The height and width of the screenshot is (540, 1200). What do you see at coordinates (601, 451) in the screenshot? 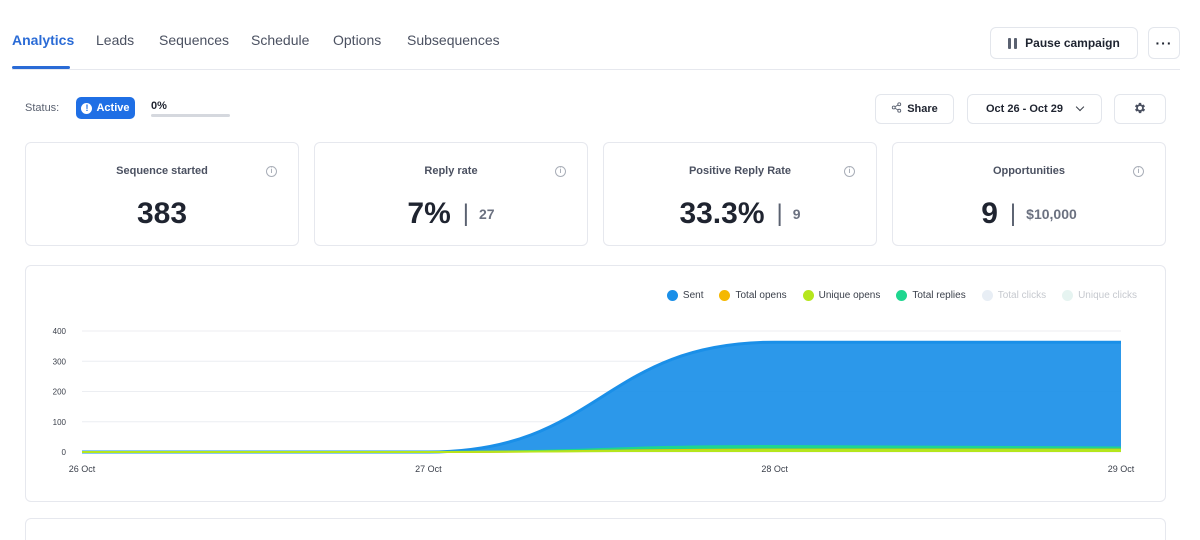
I see `line-unique-opens` at bounding box center [601, 451].